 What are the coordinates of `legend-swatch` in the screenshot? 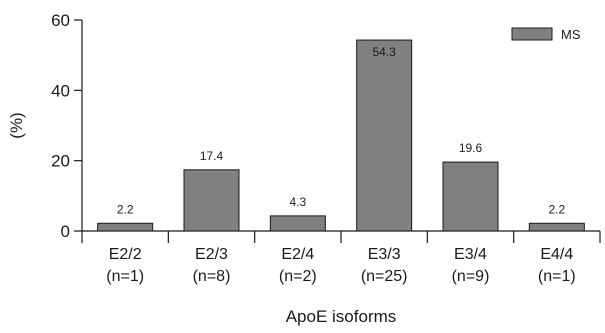 It's located at (532, 34).